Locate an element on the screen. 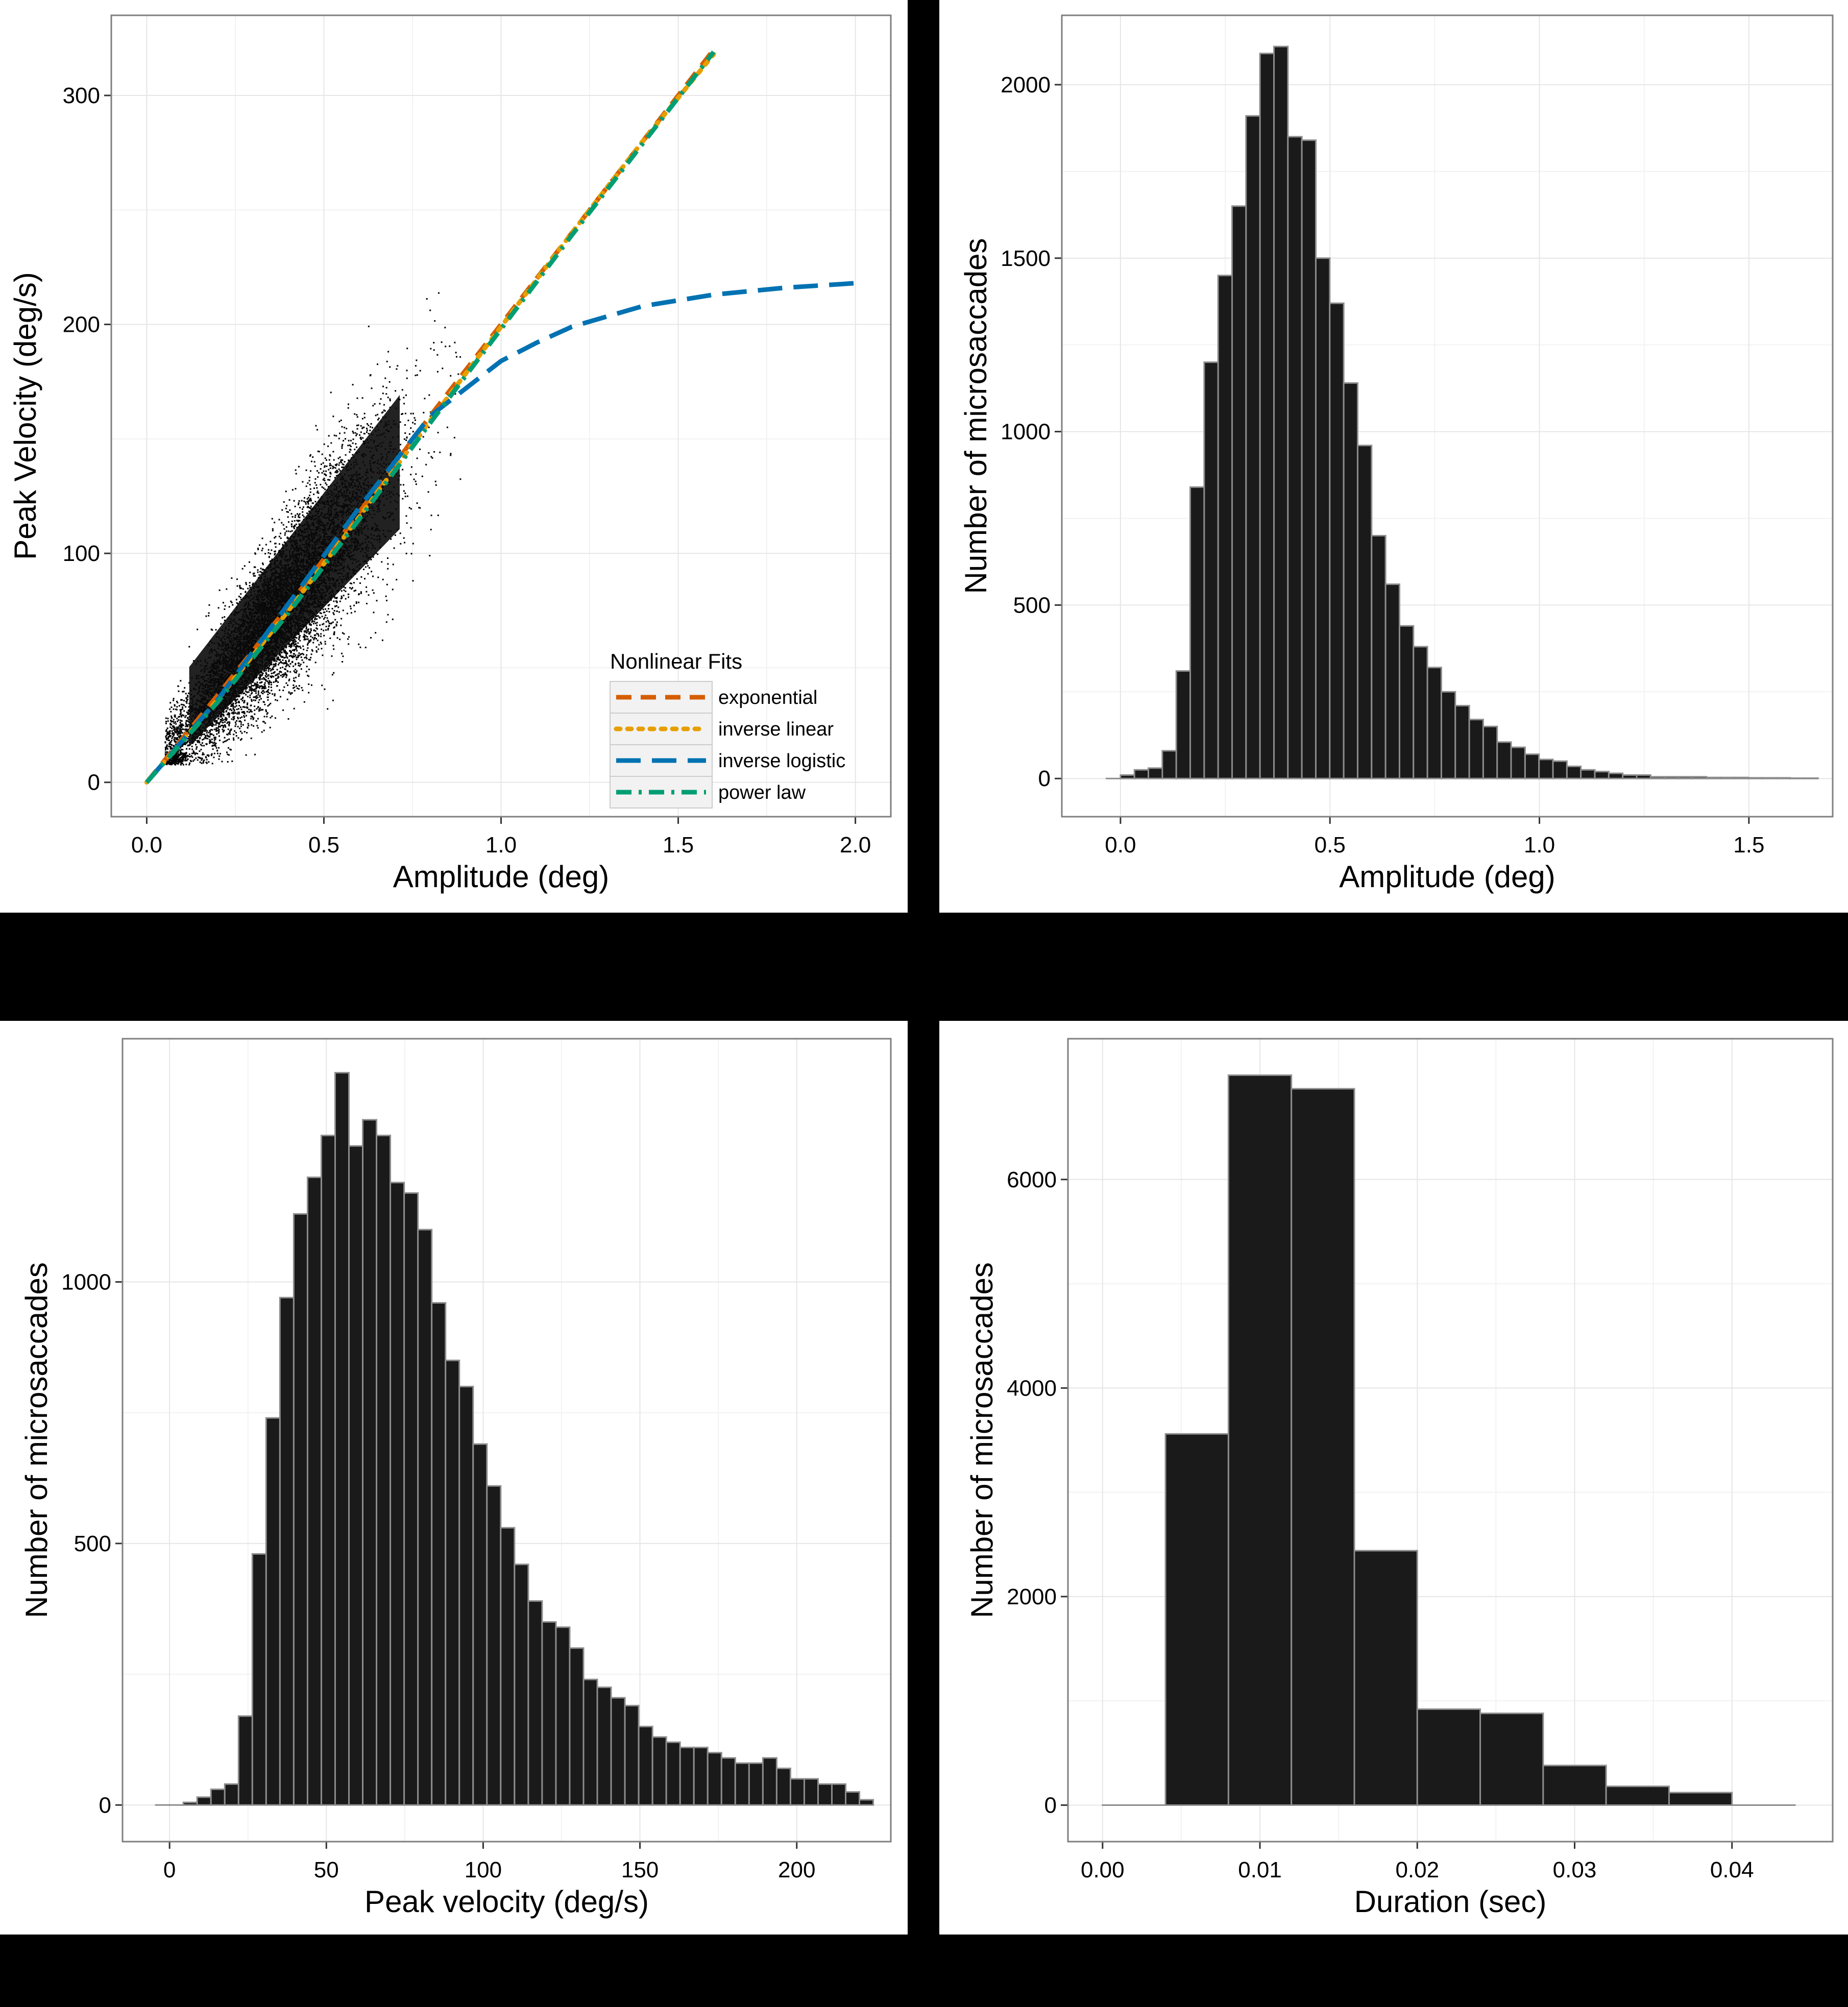  x-tick-label: 100 is located at coordinates (483, 1869).